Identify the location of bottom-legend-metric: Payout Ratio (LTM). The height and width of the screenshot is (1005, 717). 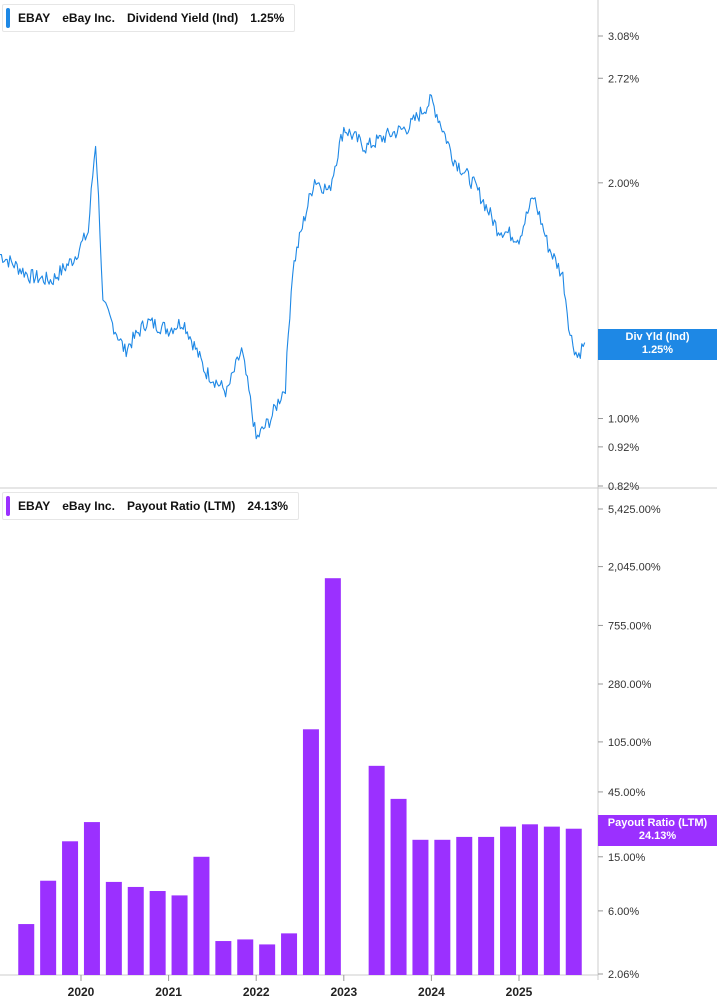
(181, 506).